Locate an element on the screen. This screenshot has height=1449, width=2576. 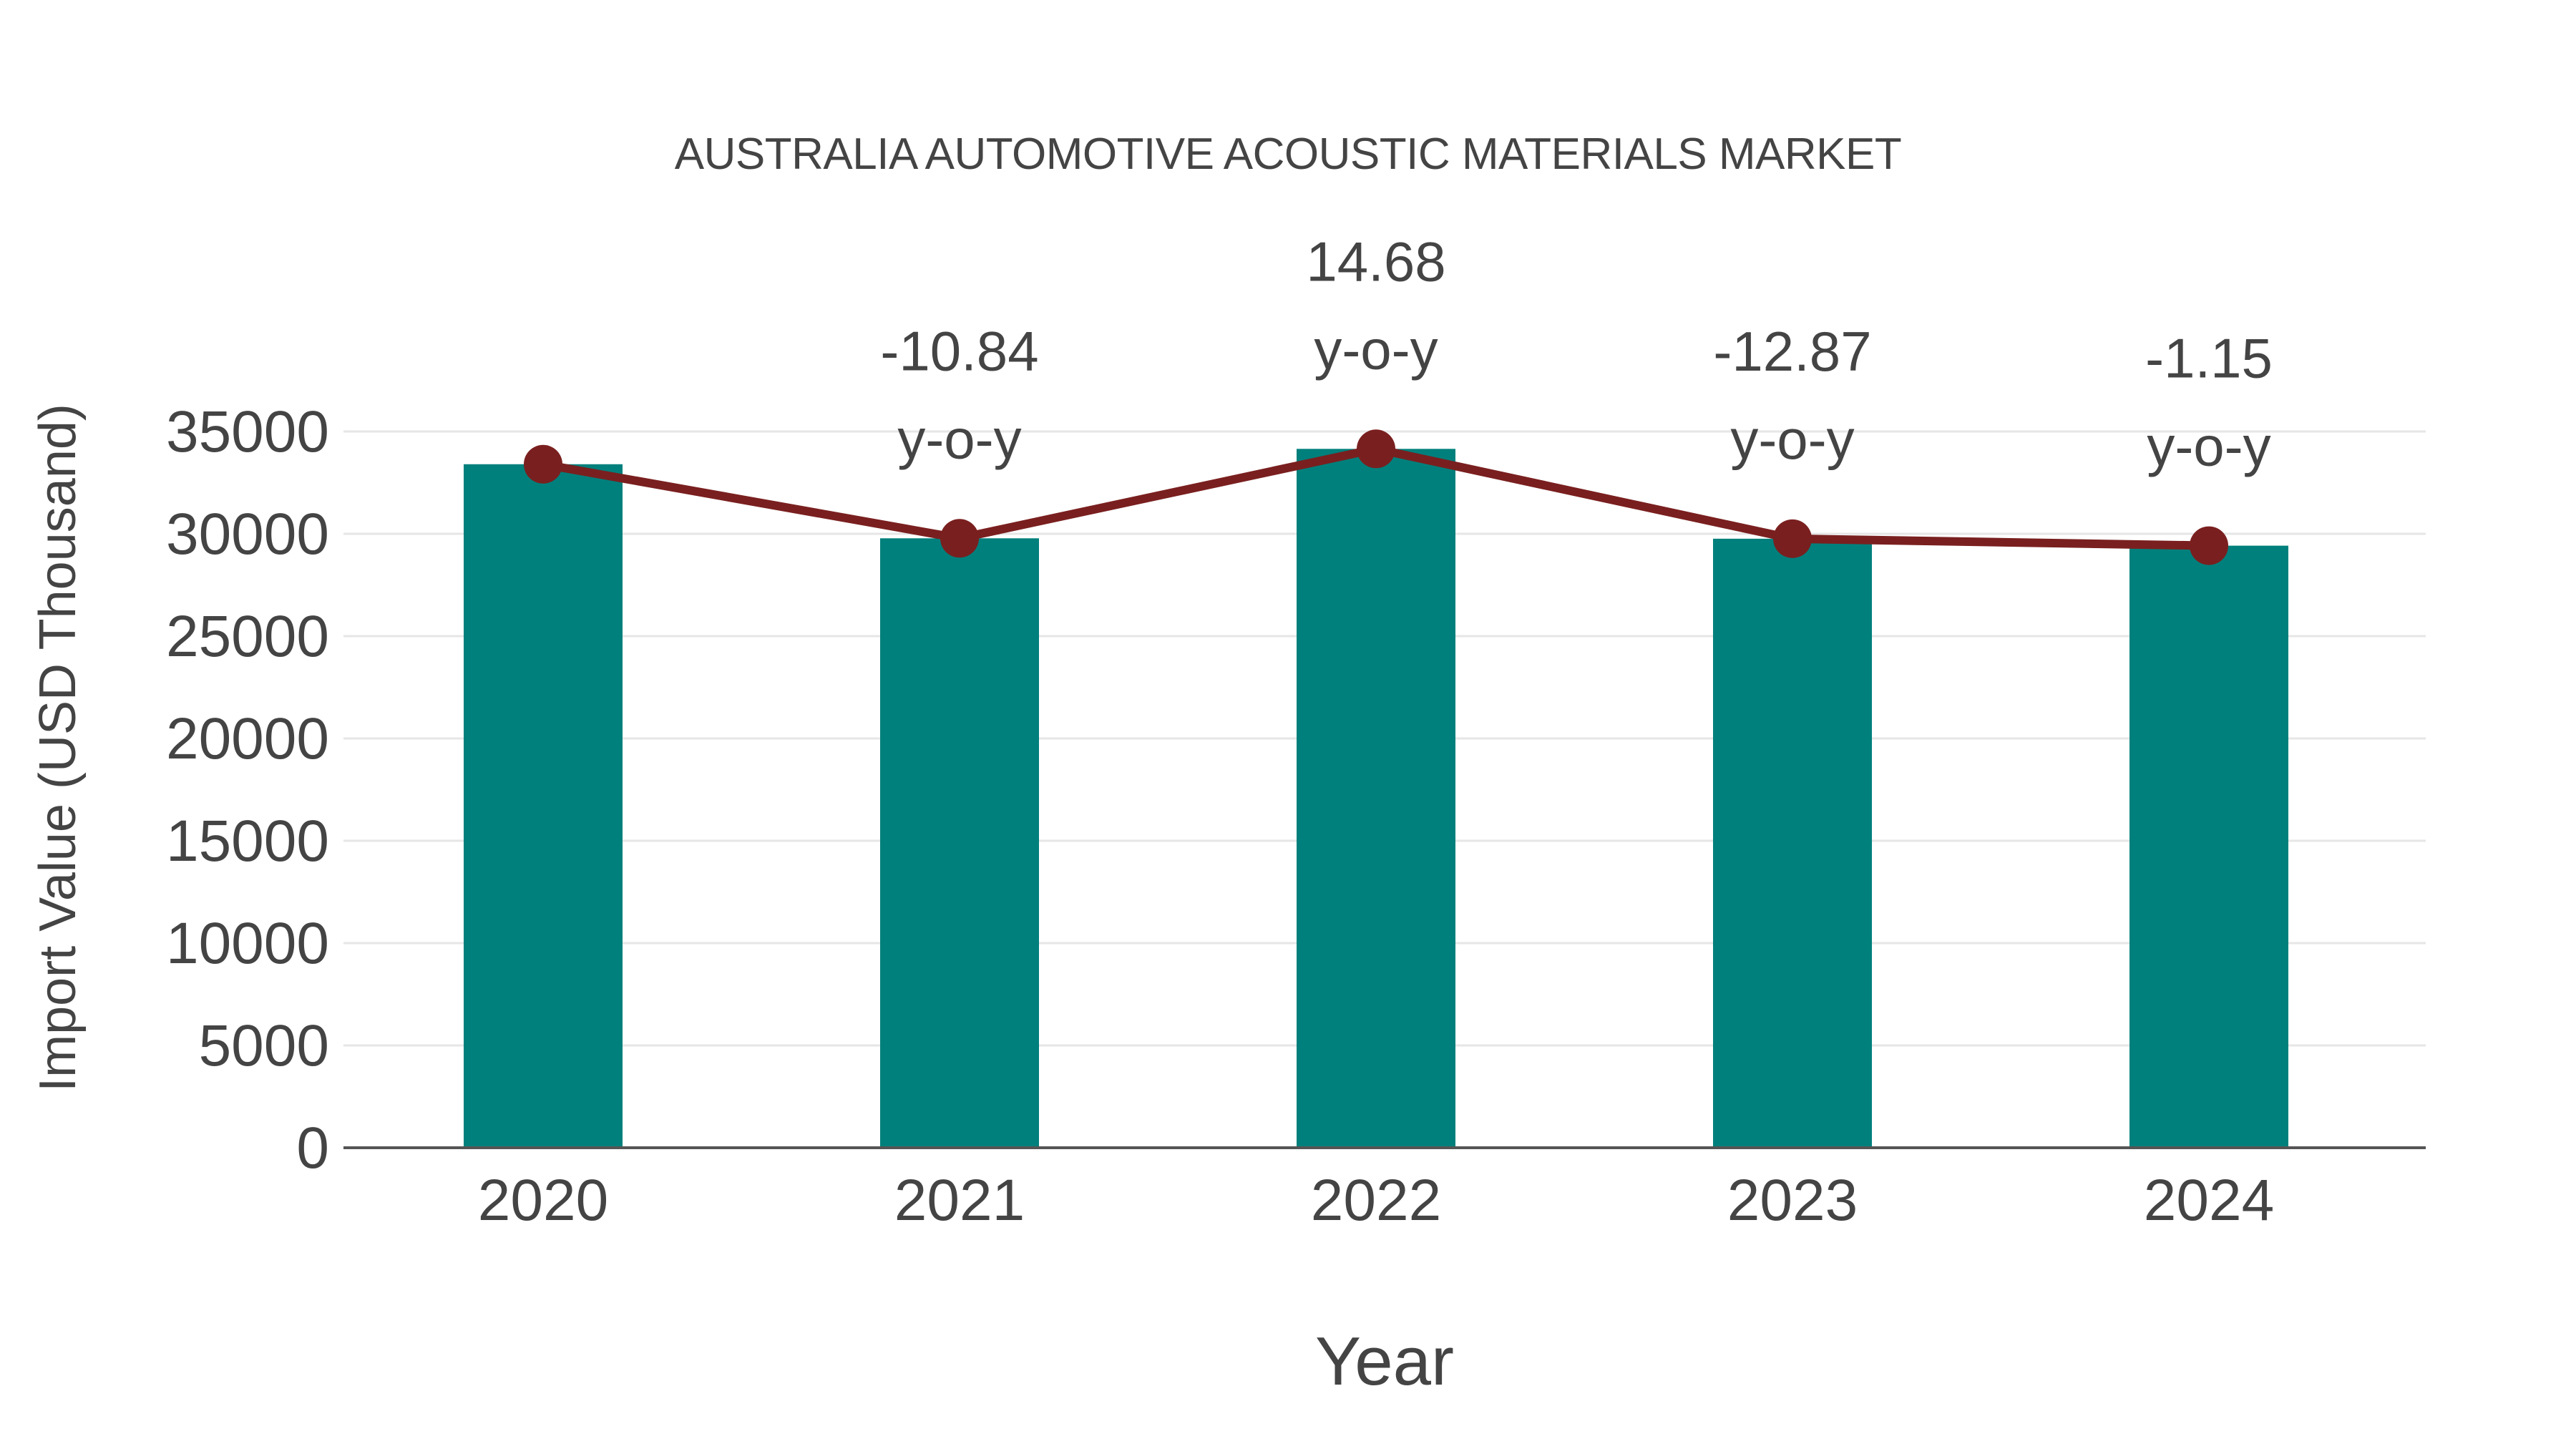
y-tick-label: 30000 is located at coordinates (247, 534).